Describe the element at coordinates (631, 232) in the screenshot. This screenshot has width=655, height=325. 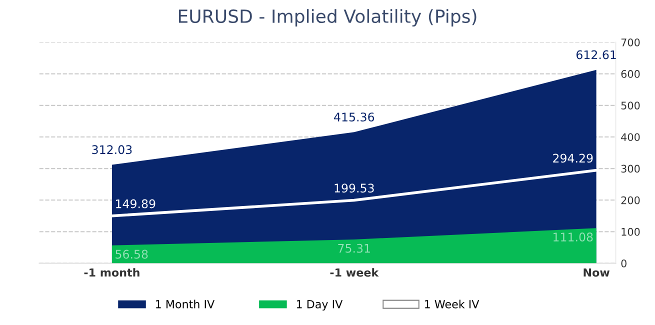
I see `y-tick-label: 100` at that location.